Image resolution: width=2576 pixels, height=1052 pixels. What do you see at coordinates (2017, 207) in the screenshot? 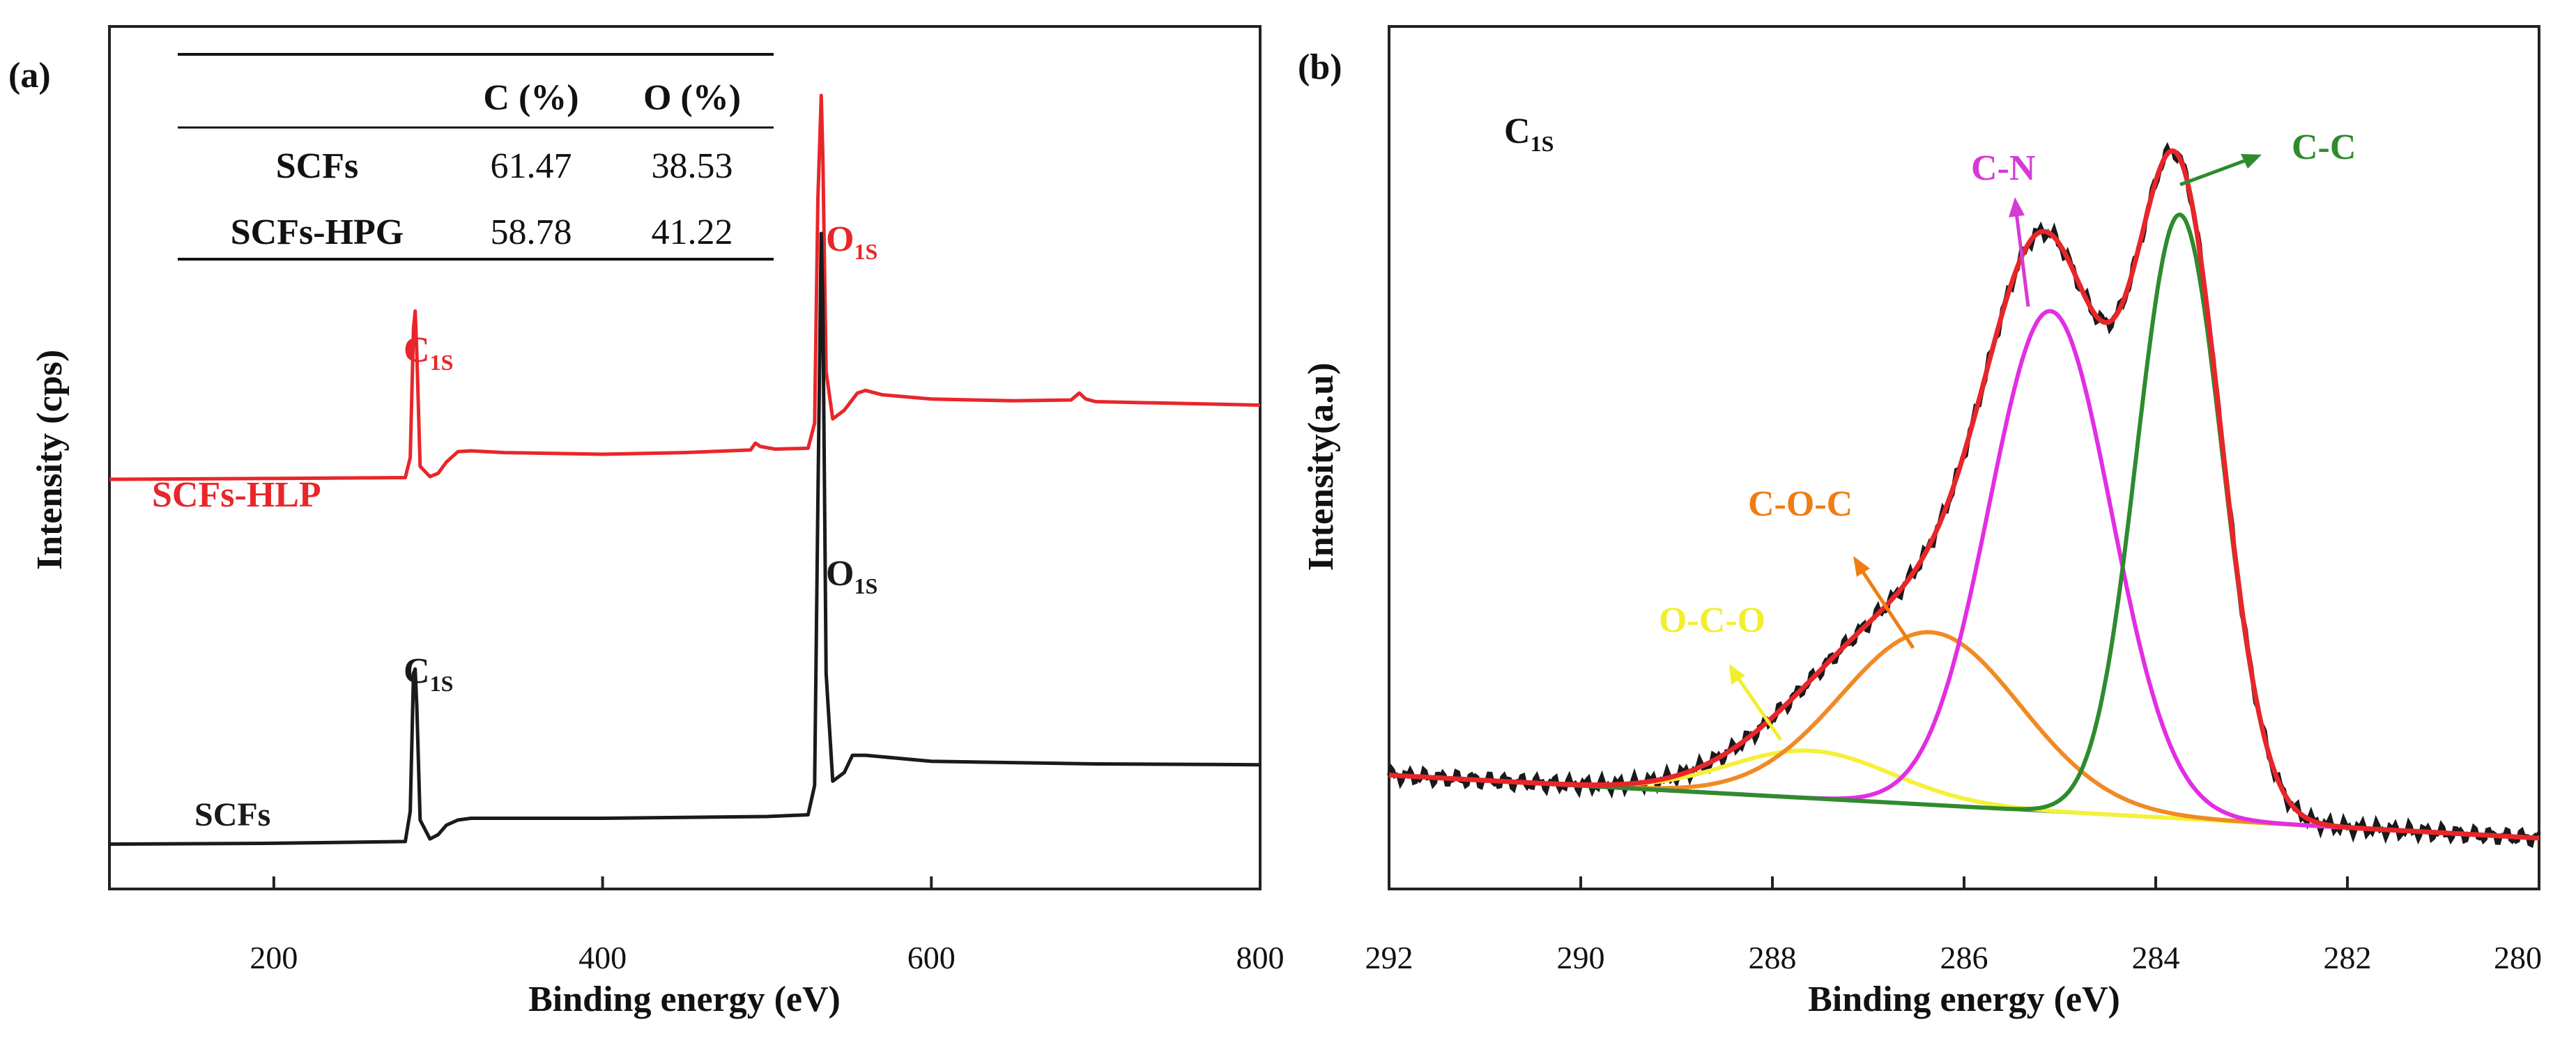
I see `arrow-c-n-head` at bounding box center [2017, 207].